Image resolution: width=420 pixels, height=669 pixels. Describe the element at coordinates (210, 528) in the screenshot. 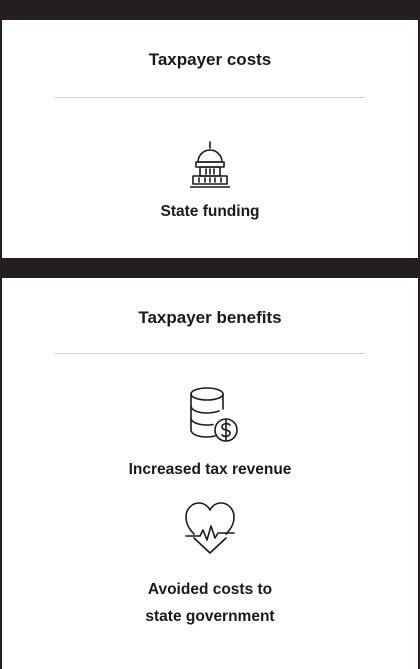

I see `heart-icon` at that location.